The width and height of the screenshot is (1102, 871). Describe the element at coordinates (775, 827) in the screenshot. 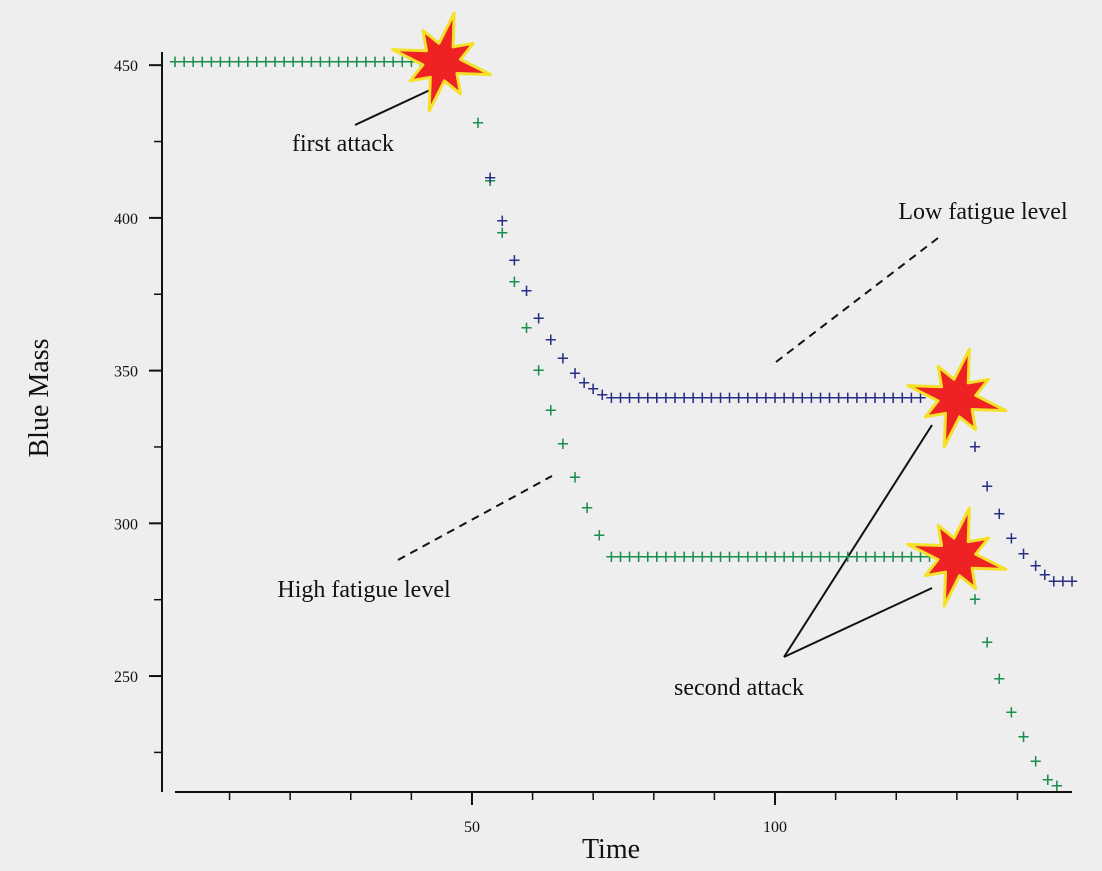

I see `x-tick-label: 100` at that location.